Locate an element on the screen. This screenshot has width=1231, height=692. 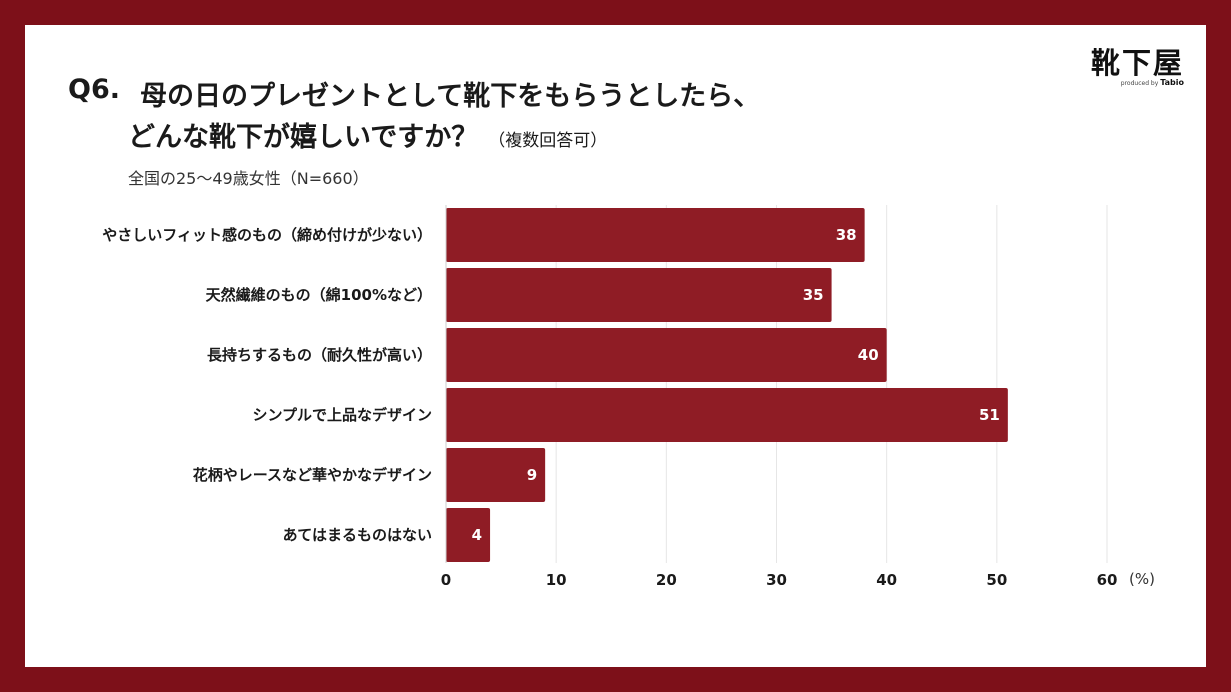
title-note: （複数回答可） is located at coordinates (548, 141).